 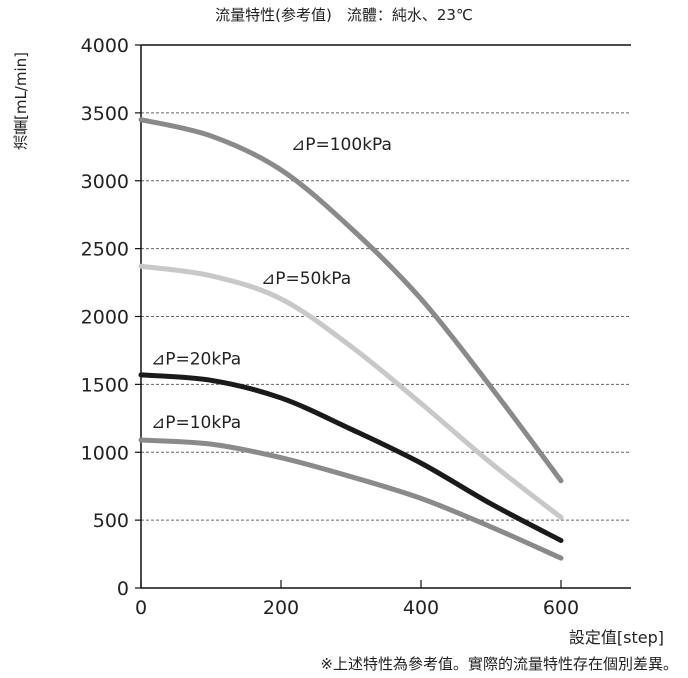 I want to click on y-tick-label: 2000, so click(x=105, y=318).